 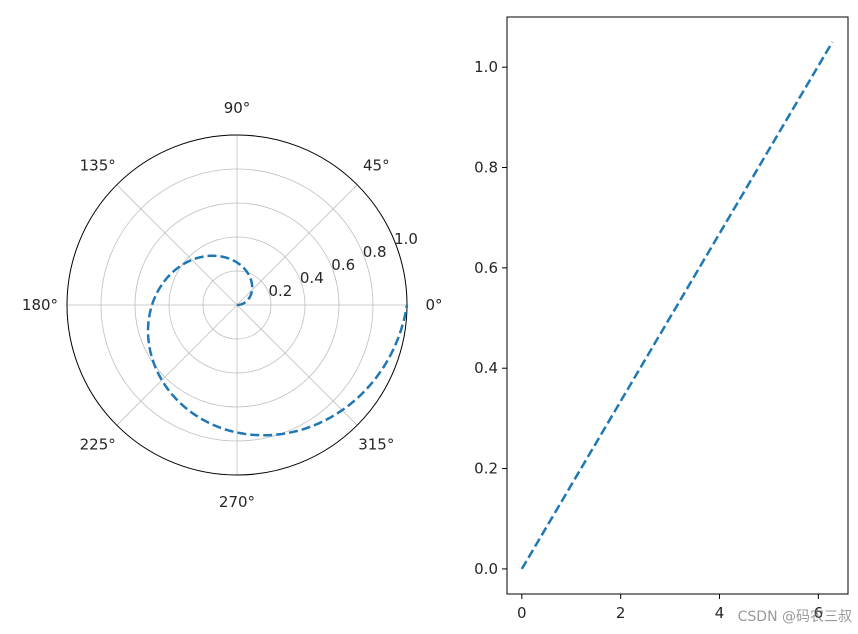 I want to click on theta-tick-label: 45°, so click(x=376, y=166).